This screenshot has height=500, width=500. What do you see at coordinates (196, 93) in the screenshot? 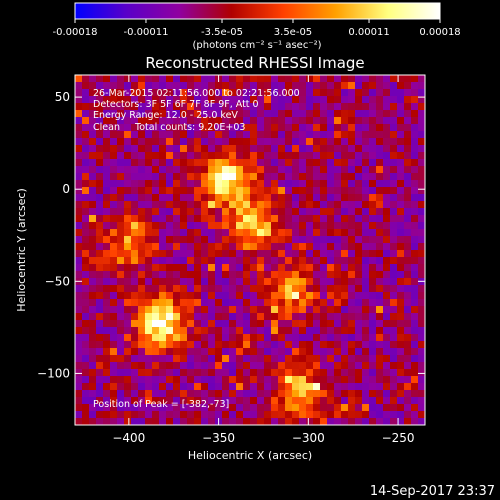
I see `annotation-time-range: 26-Mar-2015 02:11:56.000 to 02:21:56.000` at bounding box center [196, 93].